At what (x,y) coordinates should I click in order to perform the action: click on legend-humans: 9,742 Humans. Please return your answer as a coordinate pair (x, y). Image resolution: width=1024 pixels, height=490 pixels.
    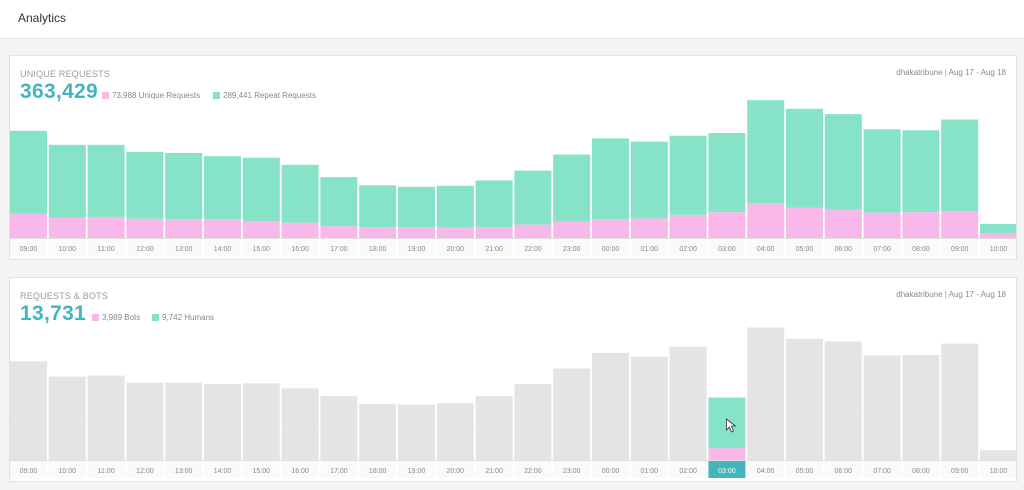
    Looking at the image, I should click on (183, 317).